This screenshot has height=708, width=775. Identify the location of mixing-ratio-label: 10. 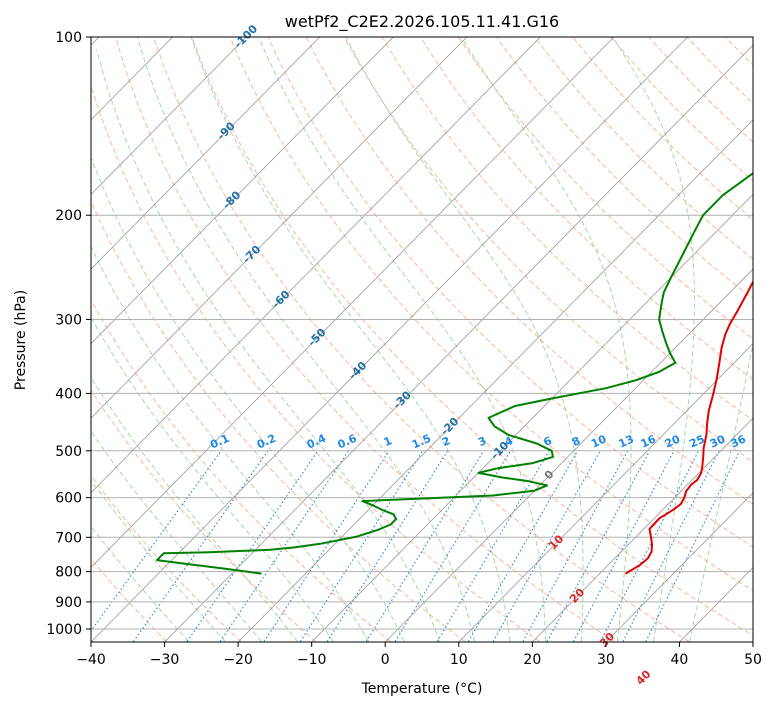
(599, 441).